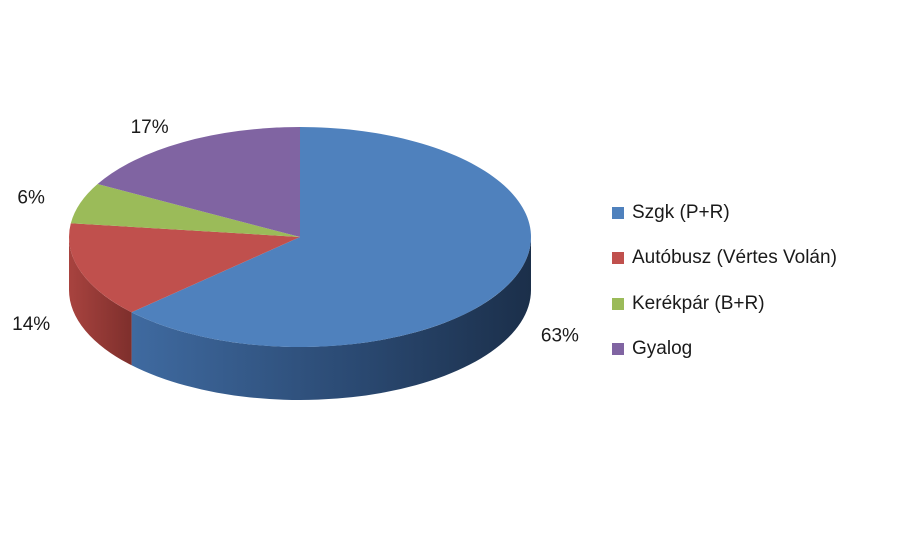  Describe the element at coordinates (681, 212) in the screenshot. I see `legend-label: Szgk (P+R)` at that location.